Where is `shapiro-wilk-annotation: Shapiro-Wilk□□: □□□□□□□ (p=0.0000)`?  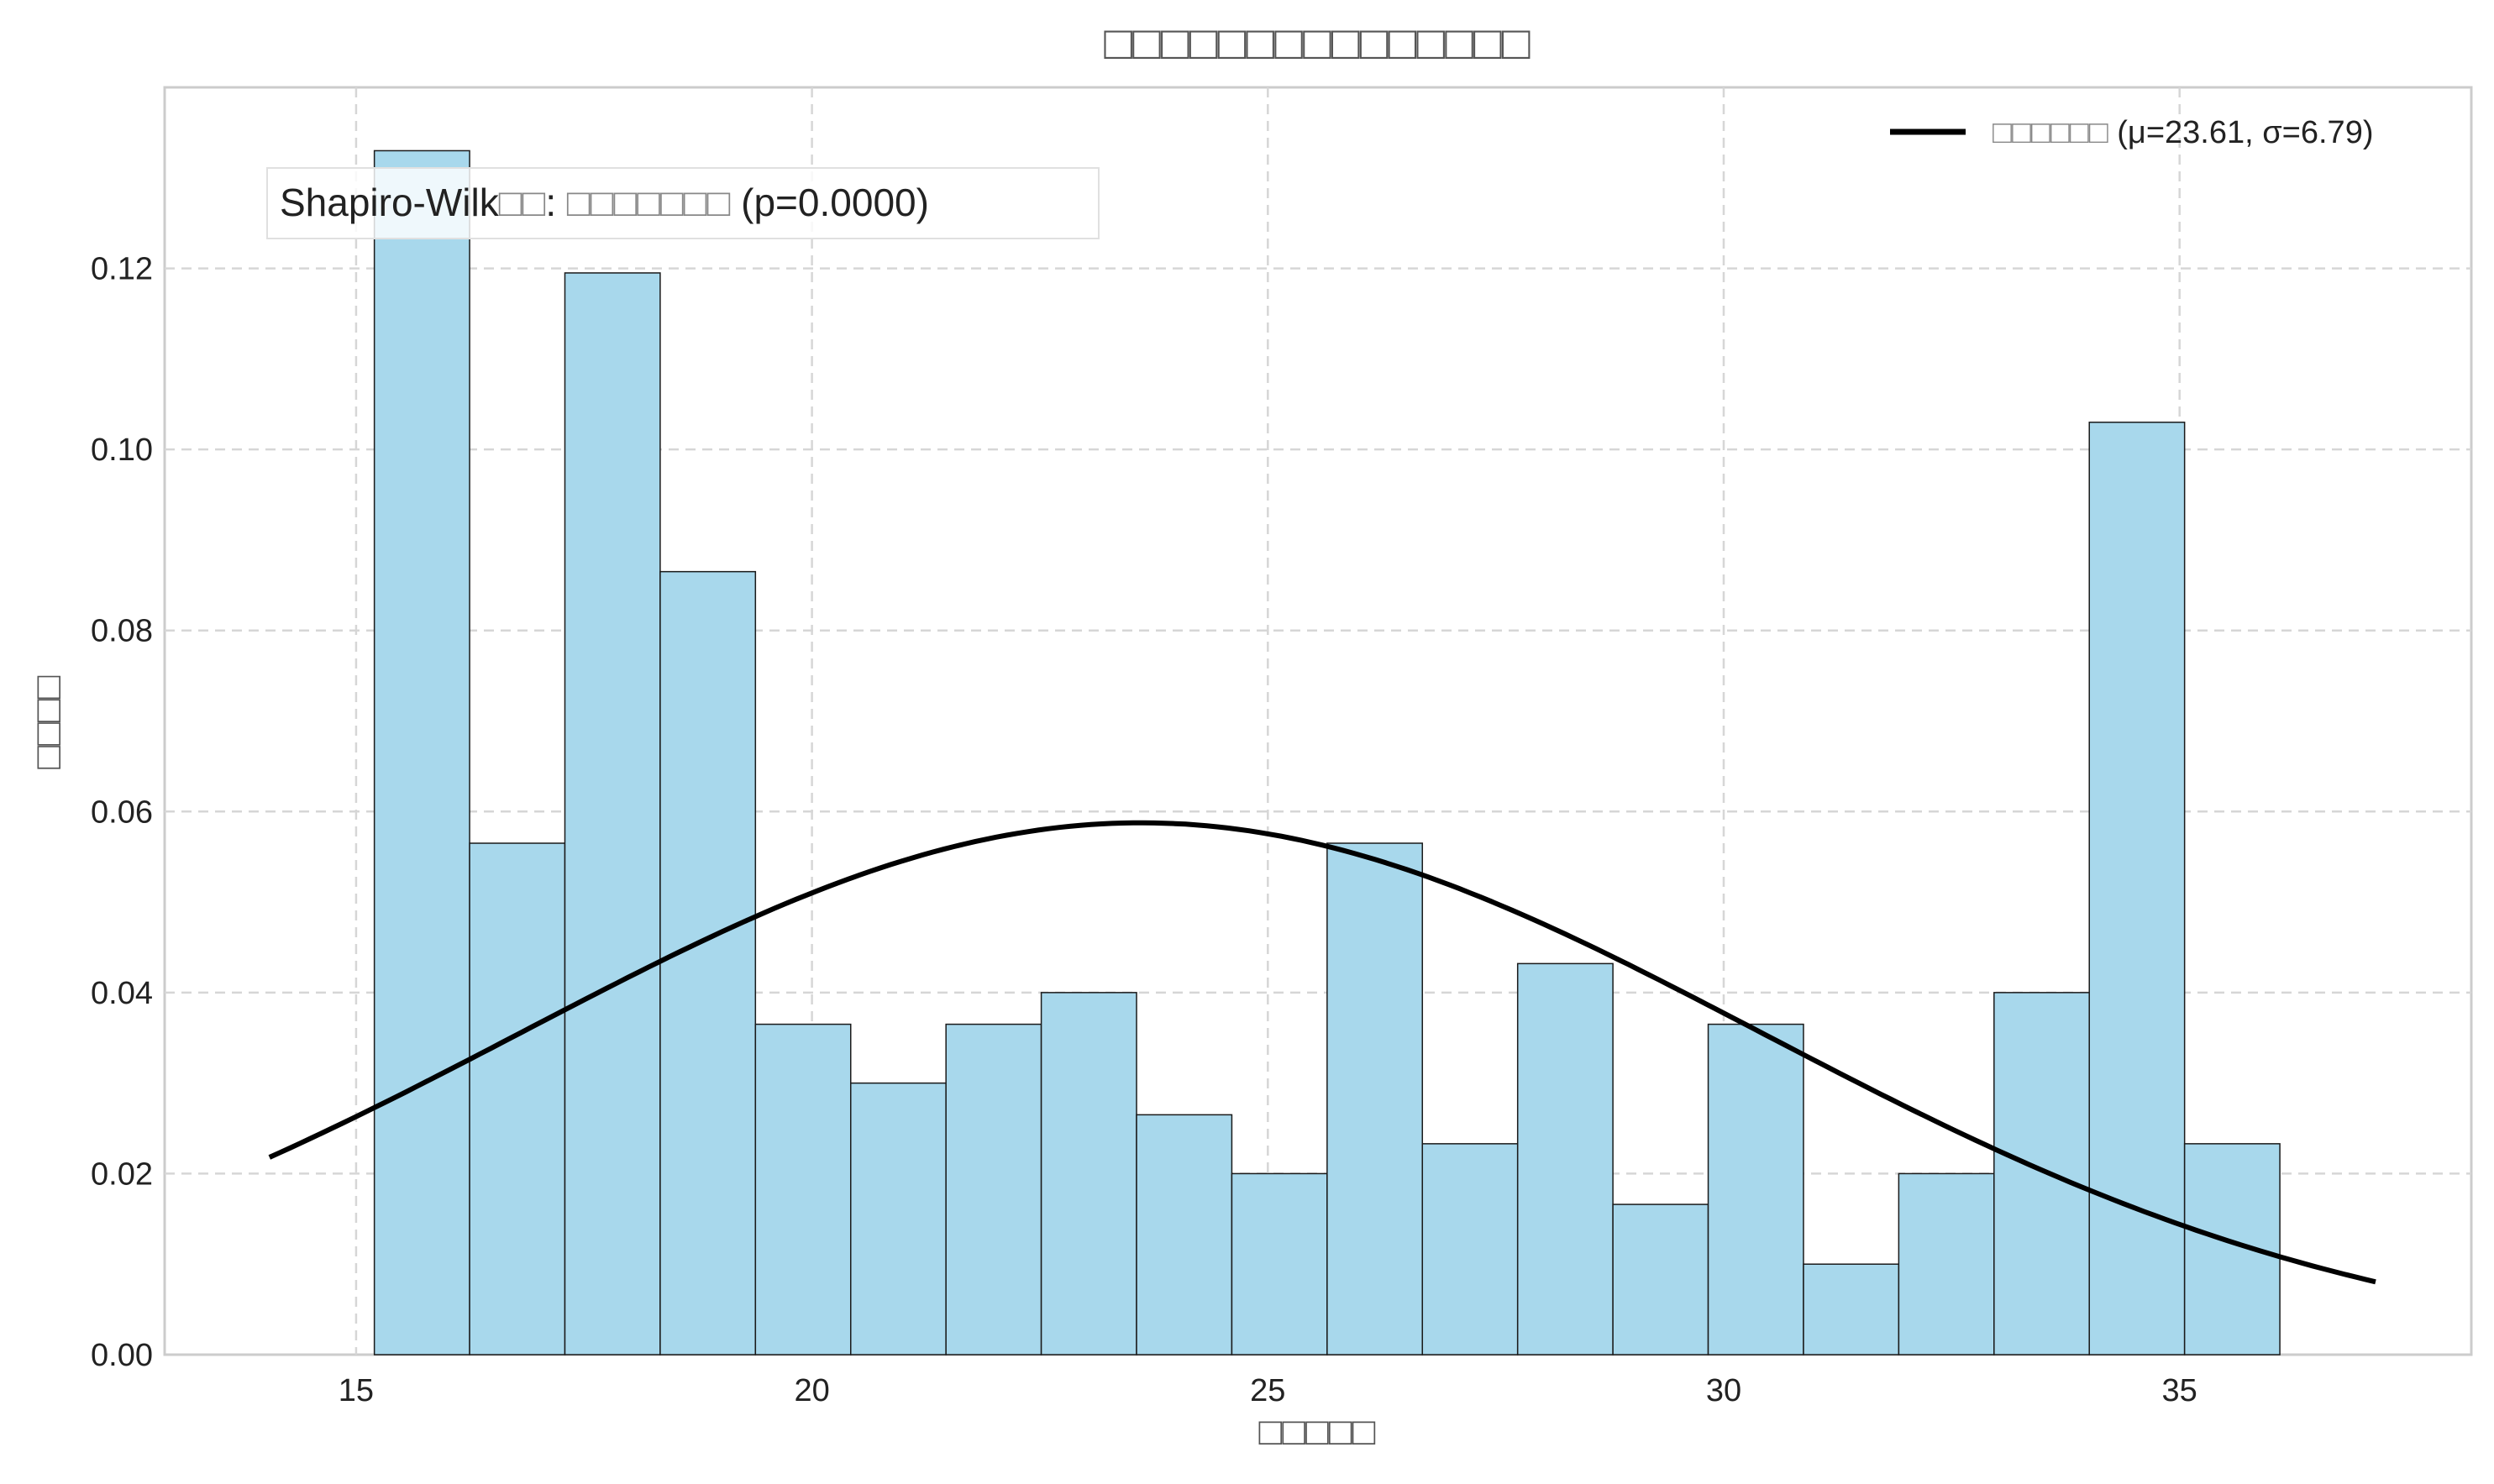 shapiro-wilk-annotation: Shapiro-Wilk□□: □□□□□□□ (p=0.0000) is located at coordinates (683, 203).